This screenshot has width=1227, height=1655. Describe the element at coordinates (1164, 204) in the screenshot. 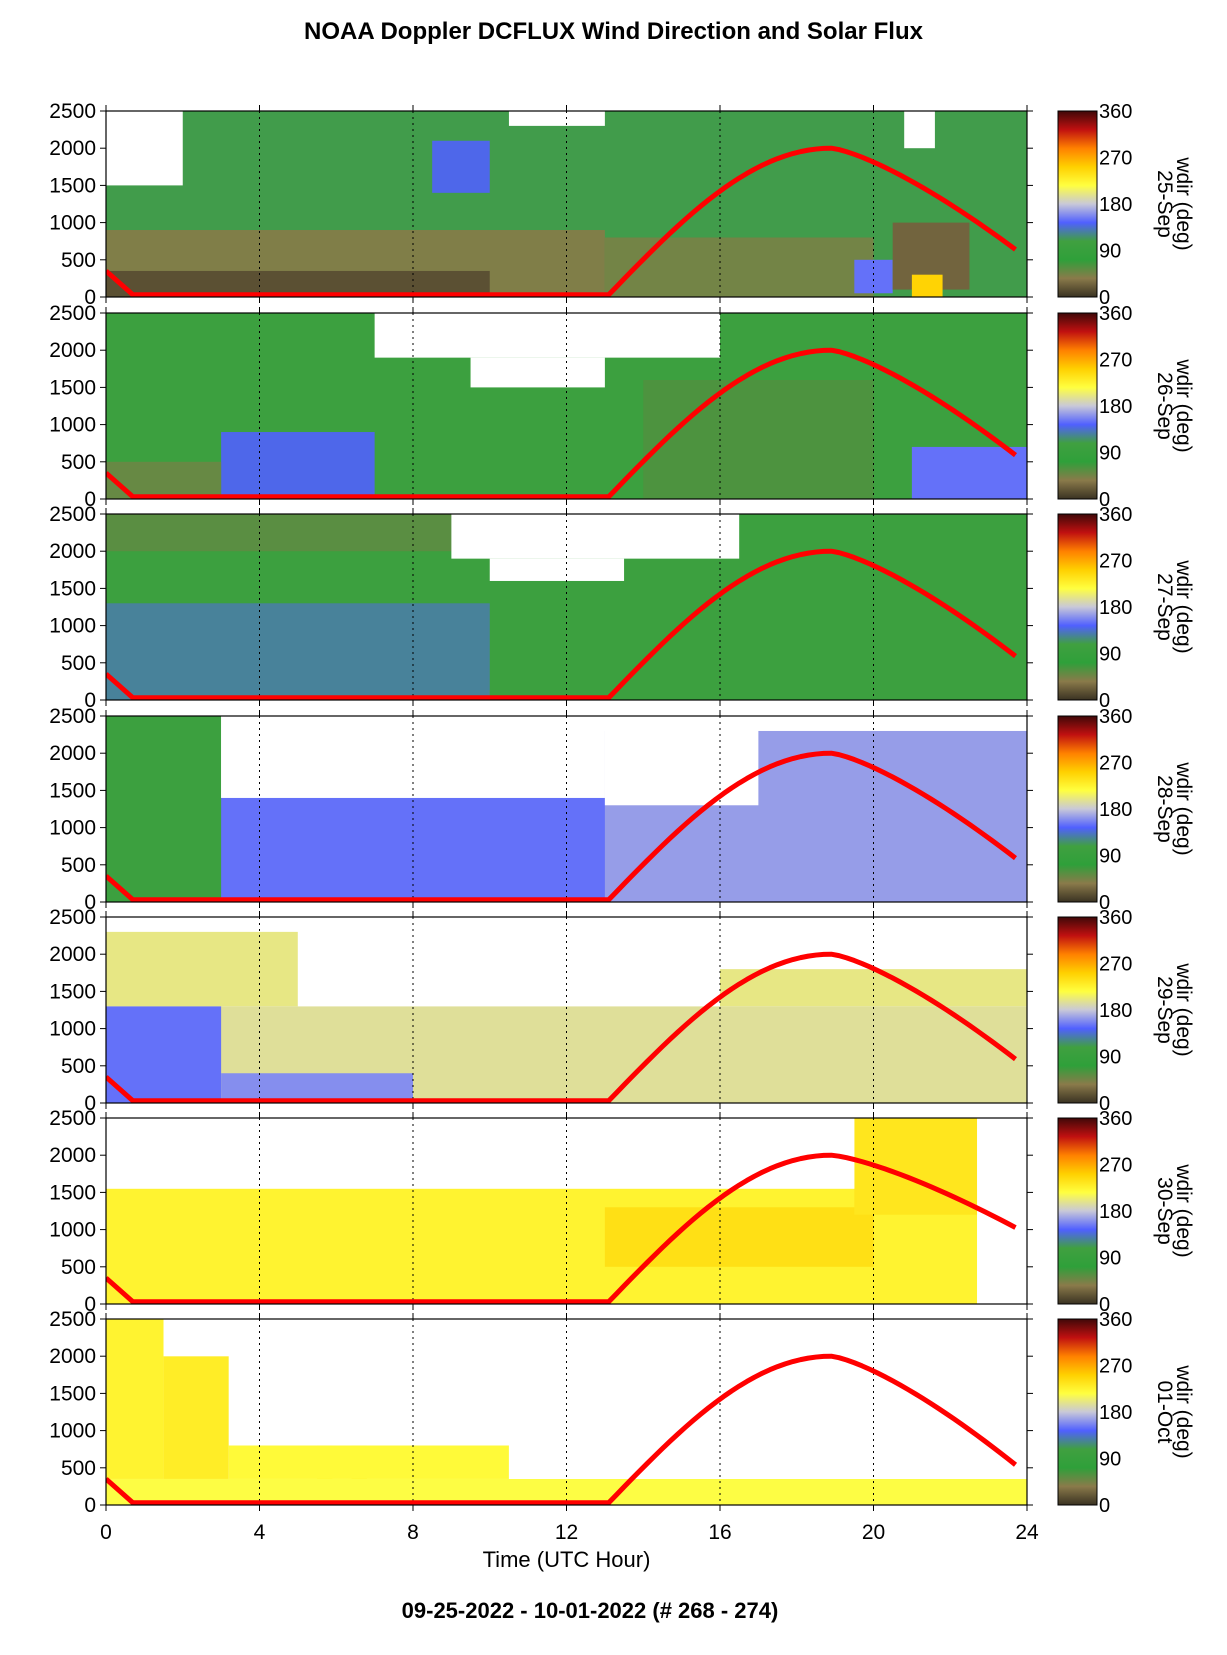

I see `panel-date-label: 25-Sep` at that location.